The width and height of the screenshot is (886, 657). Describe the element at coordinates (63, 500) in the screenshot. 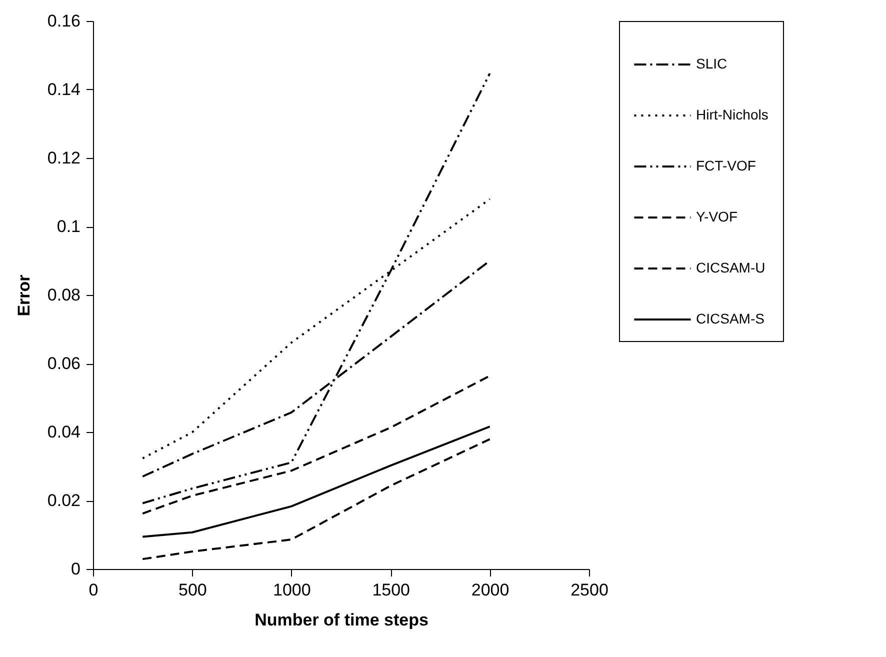

I see `y-tick-label: 0.02` at that location.